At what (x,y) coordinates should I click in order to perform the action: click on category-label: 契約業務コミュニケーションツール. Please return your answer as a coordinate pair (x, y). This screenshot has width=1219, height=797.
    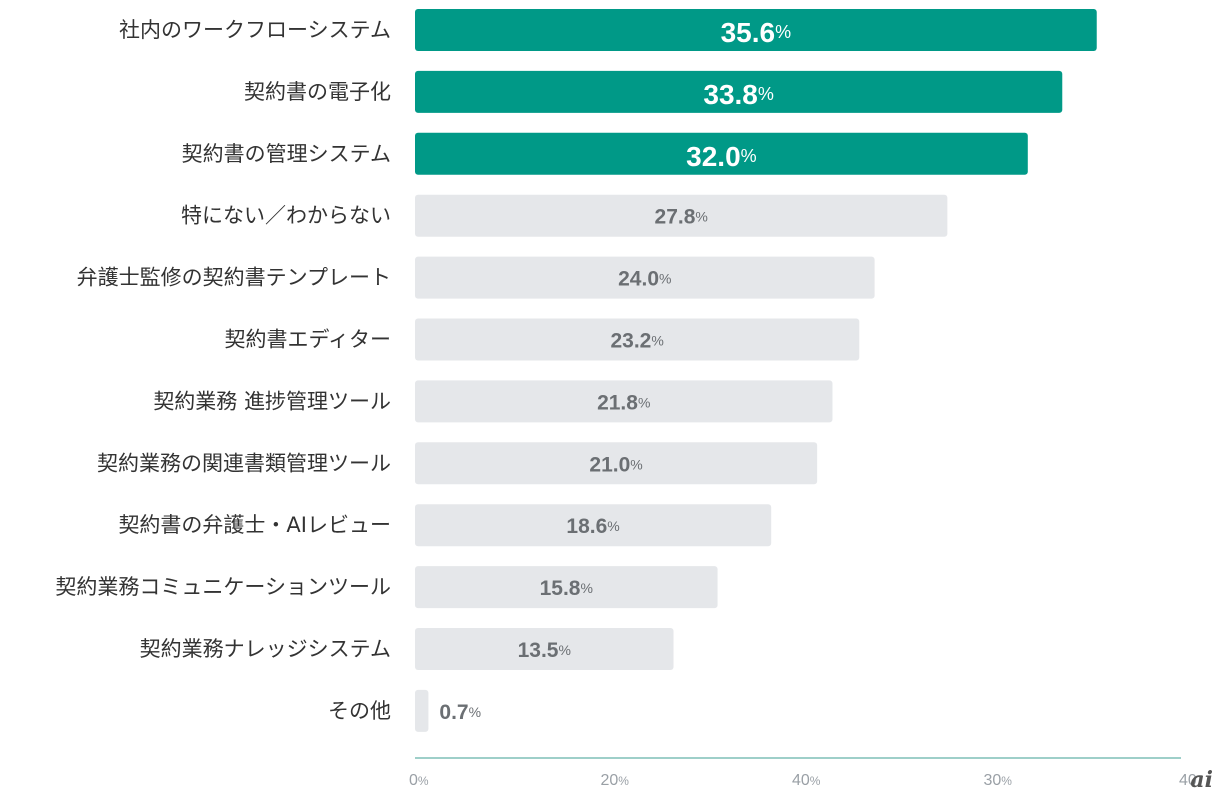
    Looking at the image, I should click on (223, 587).